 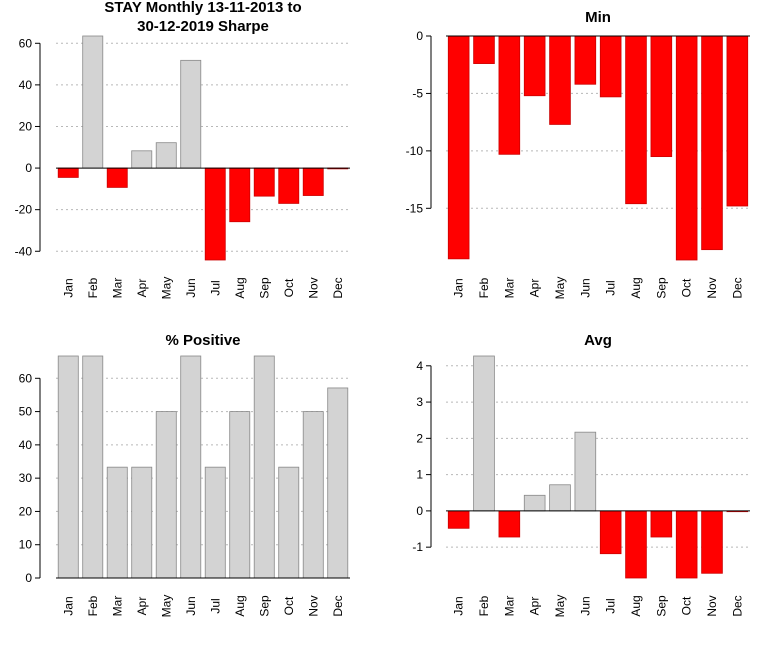 I want to click on y-tick-label: 30, so click(x=26, y=478).